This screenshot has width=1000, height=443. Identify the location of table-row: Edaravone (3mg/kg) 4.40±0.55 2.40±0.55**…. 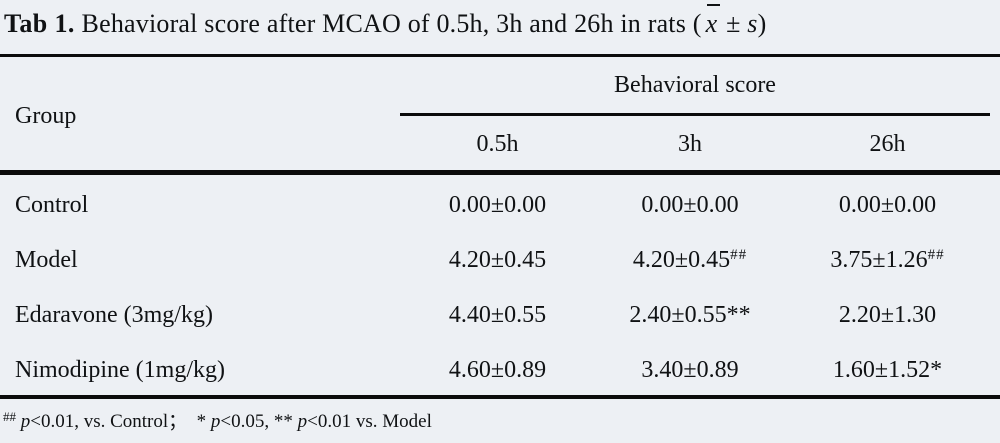
(500, 315).